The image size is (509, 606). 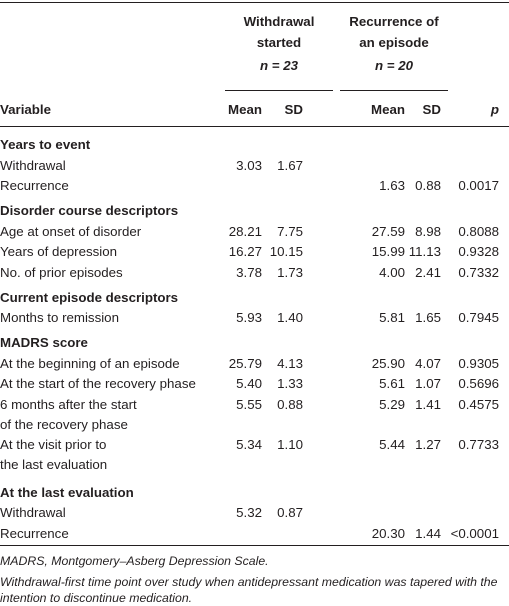 What do you see at coordinates (388, 231) in the screenshot?
I see `cell: 27.59` at bounding box center [388, 231].